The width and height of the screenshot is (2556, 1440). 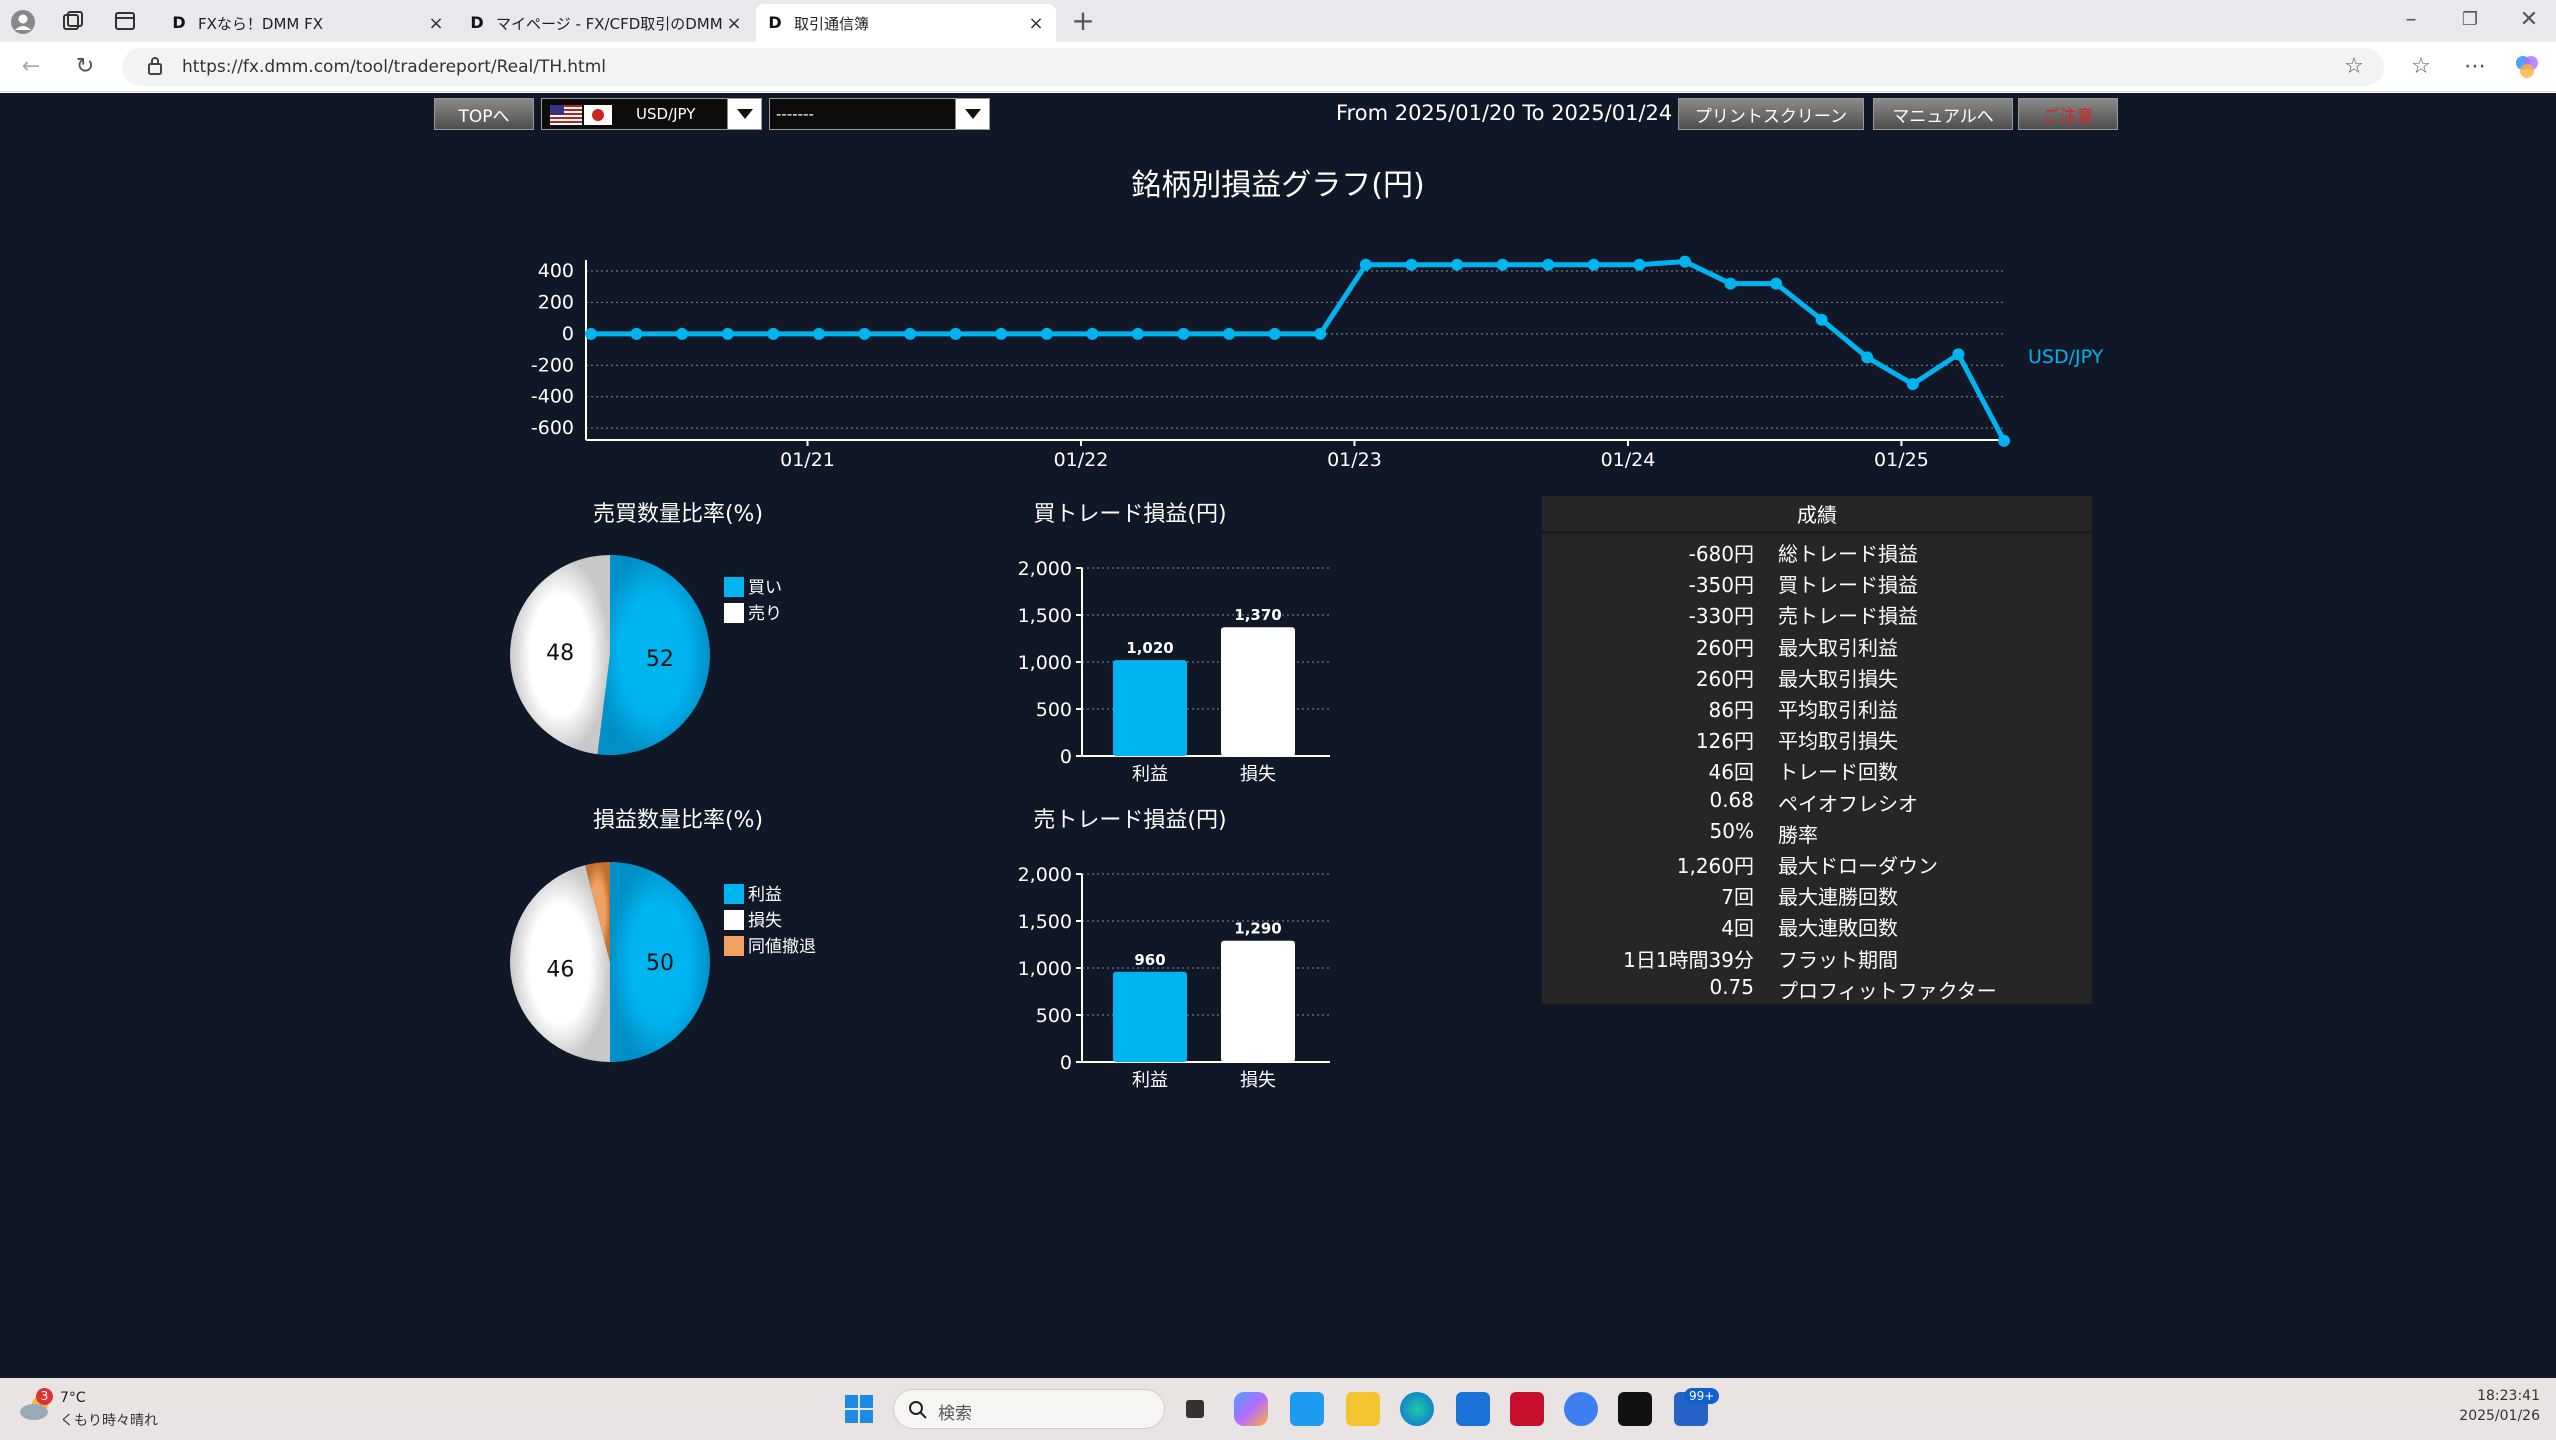 I want to click on top-button: TOPへ, so click(x=484, y=114).